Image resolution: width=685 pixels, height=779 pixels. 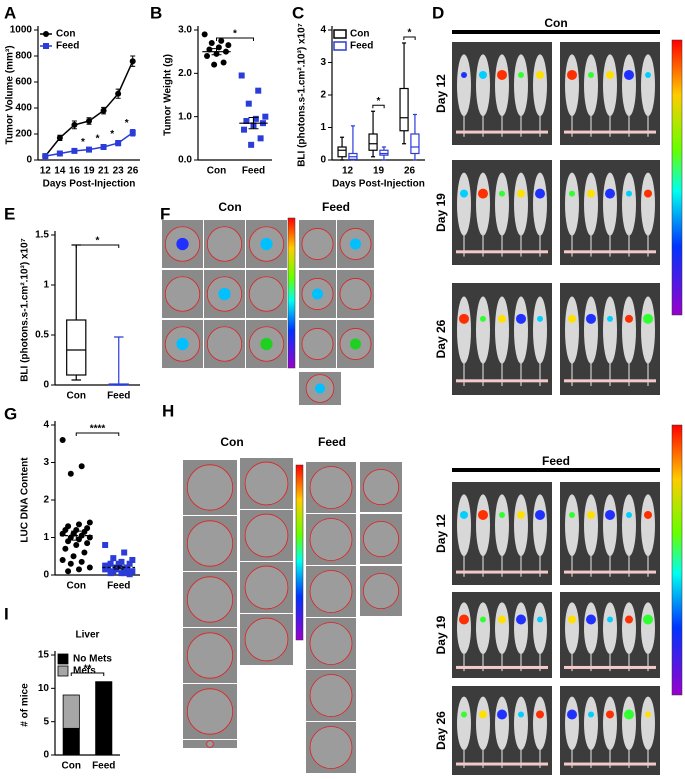 I want to click on colorbar, so click(x=677, y=177).